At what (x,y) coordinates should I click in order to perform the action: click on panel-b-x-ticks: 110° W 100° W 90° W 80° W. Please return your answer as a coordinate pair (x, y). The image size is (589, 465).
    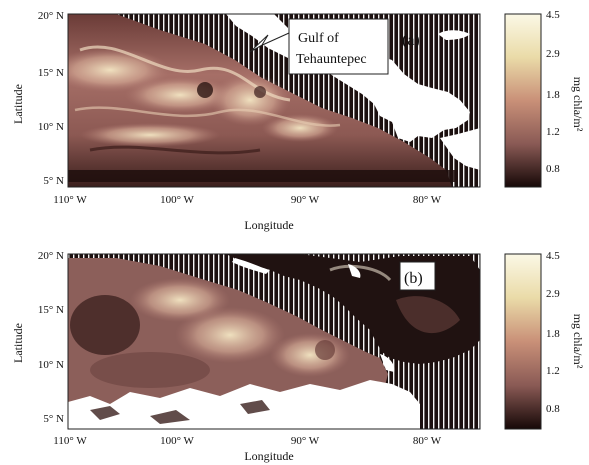
    Looking at the image, I should click on (247, 441).